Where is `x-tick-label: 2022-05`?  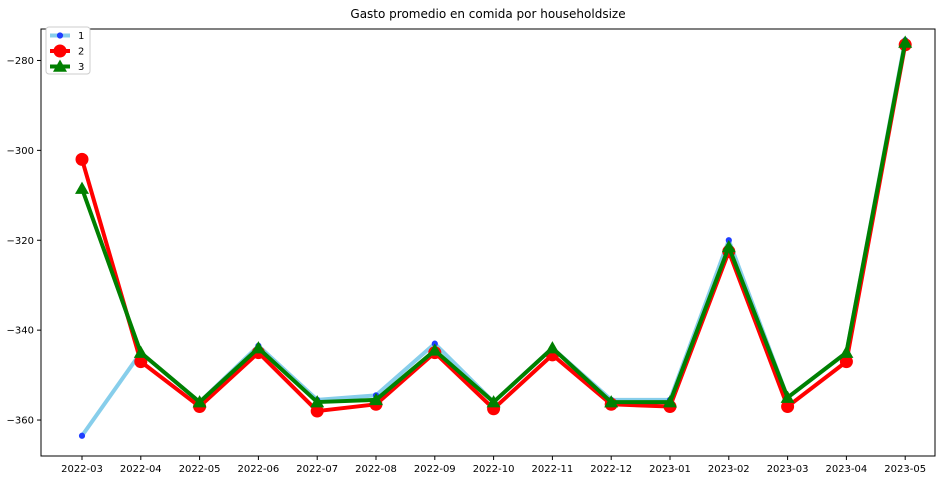
x-tick-label: 2022-05 is located at coordinates (200, 469).